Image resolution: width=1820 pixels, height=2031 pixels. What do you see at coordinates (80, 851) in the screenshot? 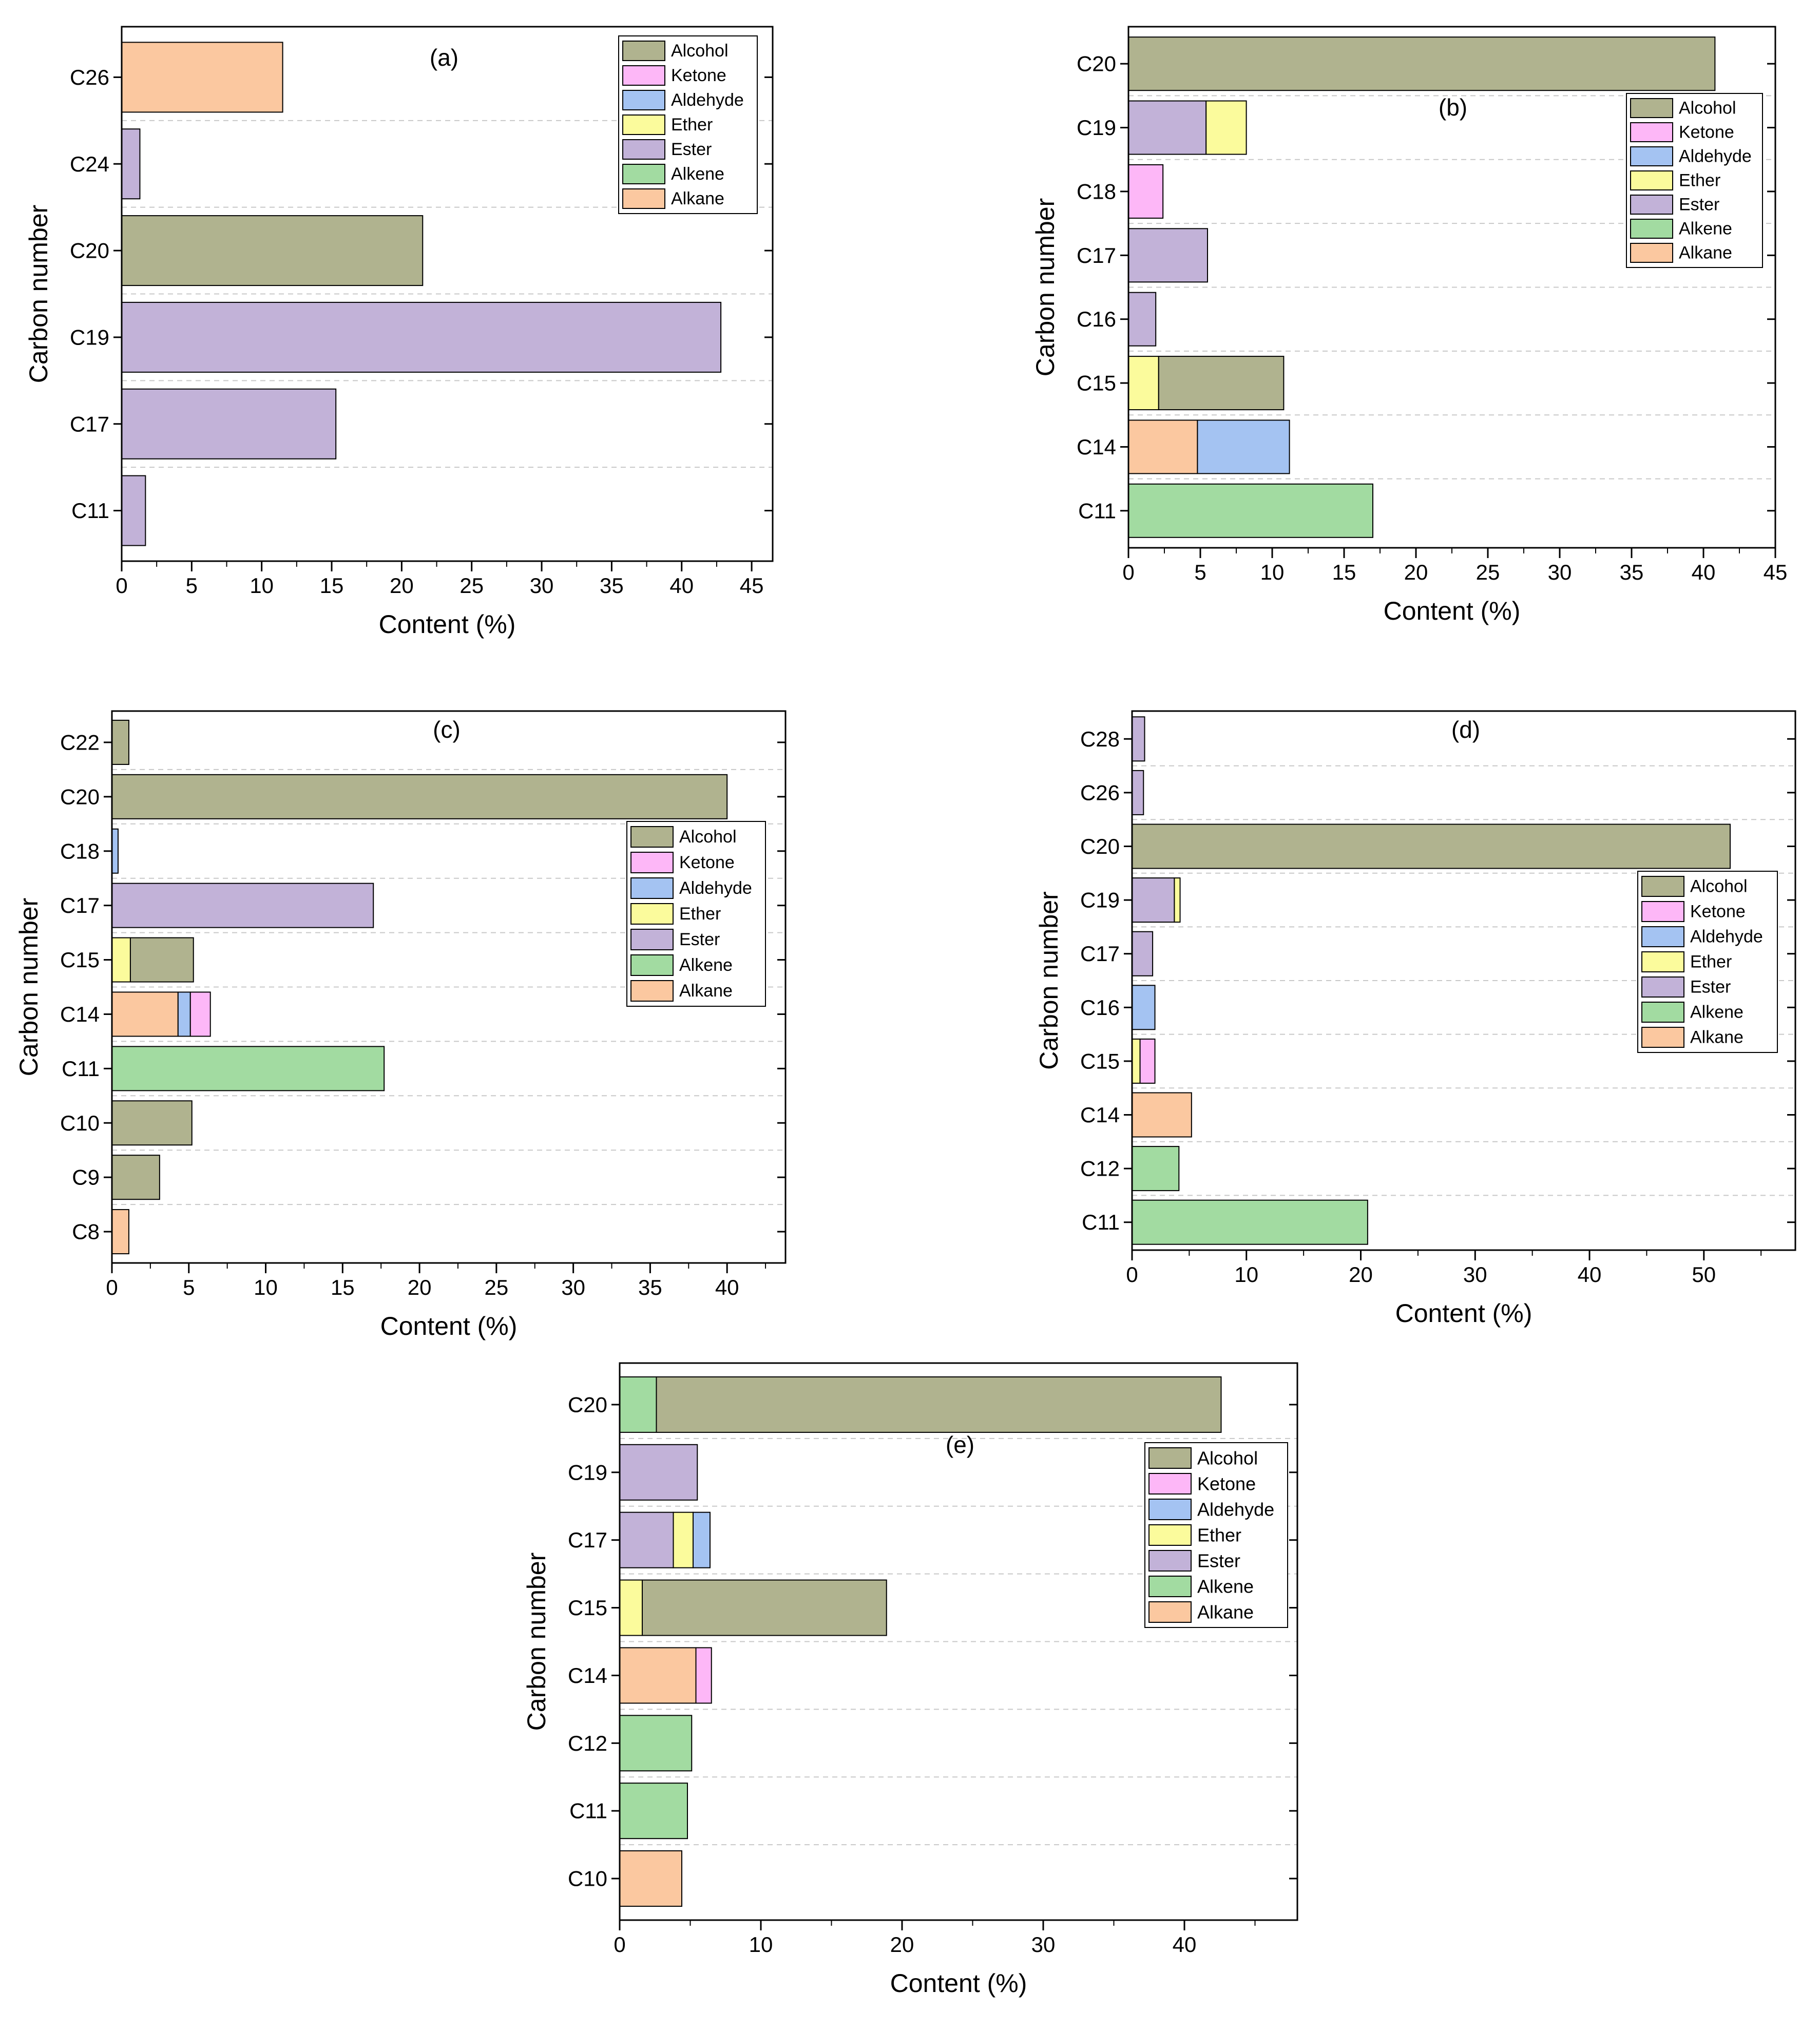
I see `y-tick-label: C18` at bounding box center [80, 851].